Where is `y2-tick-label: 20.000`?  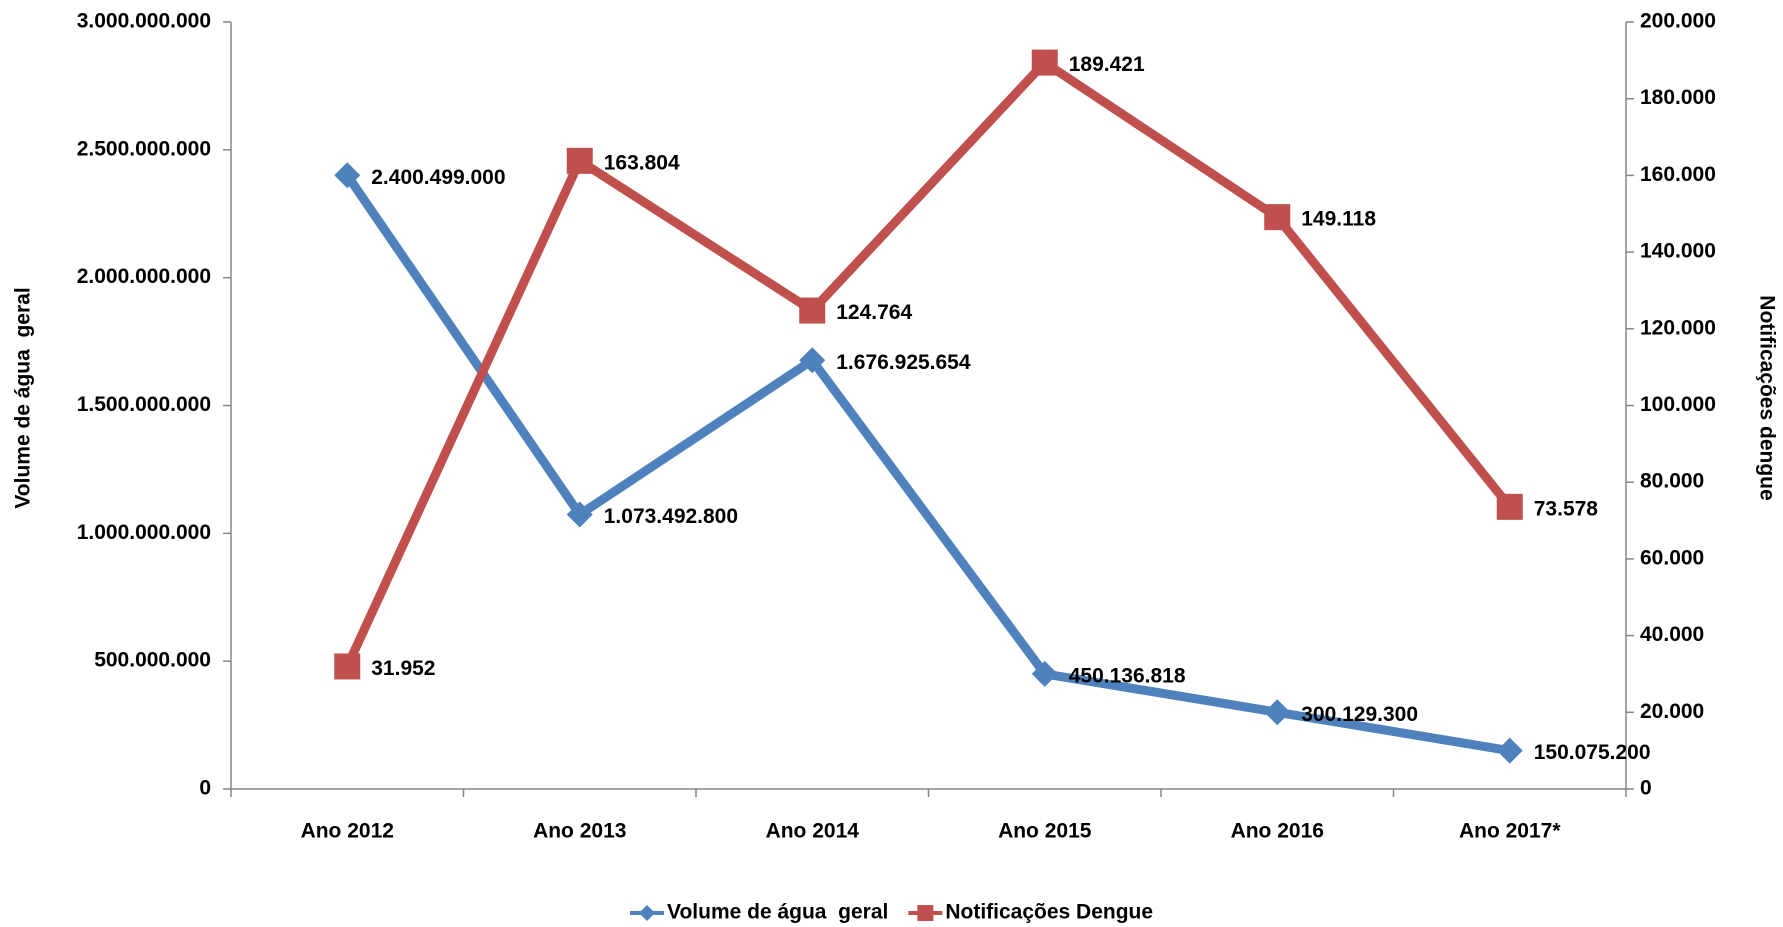 y2-tick-label: 20.000 is located at coordinates (1672, 711).